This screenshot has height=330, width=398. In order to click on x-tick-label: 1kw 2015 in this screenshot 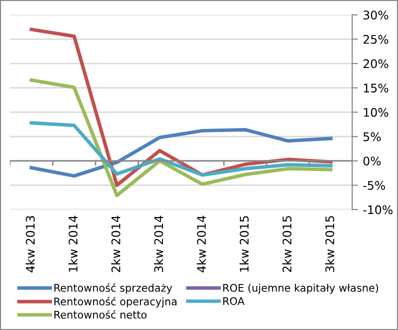, I will do `click(244, 244)`.